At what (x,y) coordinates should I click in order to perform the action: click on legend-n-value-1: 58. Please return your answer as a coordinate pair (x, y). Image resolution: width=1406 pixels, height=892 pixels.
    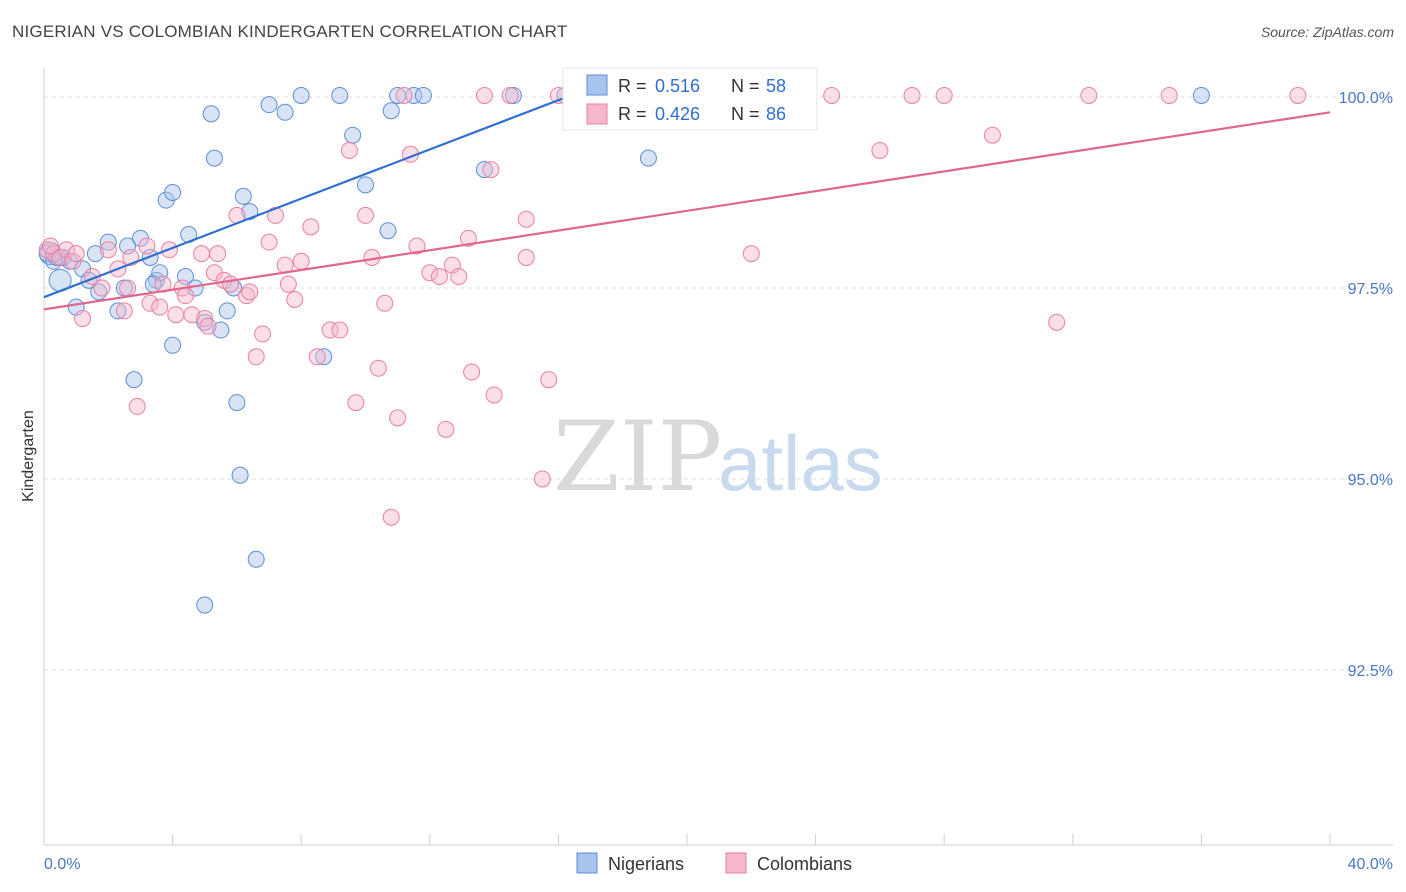
    Looking at the image, I should click on (776, 86).